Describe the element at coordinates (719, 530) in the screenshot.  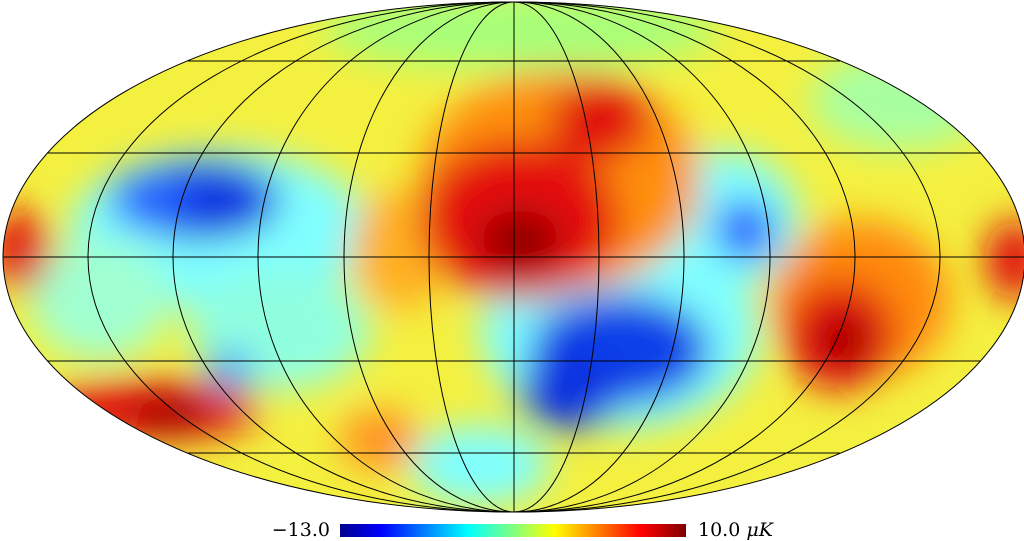
I see `colorbar-max-value: 10.0` at that location.